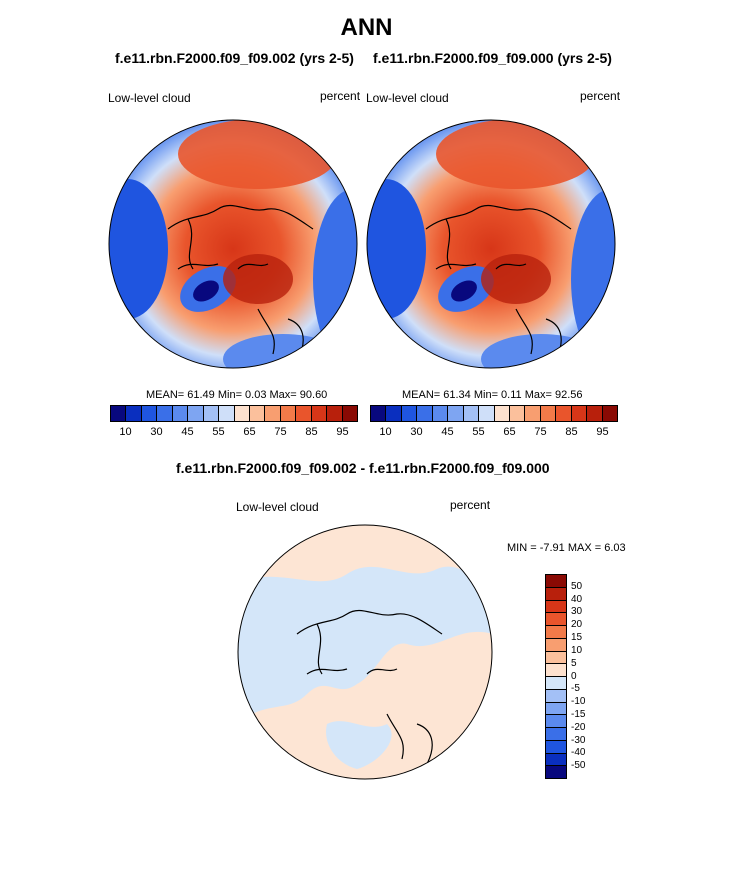 Image resolution: width=733 pixels, height=882 pixels. Describe the element at coordinates (277, 507) in the screenshot. I see `diff-variable-label: Low-level cloud` at that location.